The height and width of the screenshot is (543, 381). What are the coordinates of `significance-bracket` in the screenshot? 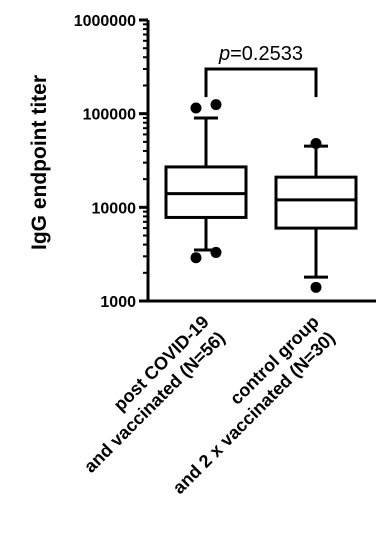 It's located at (261, 82).